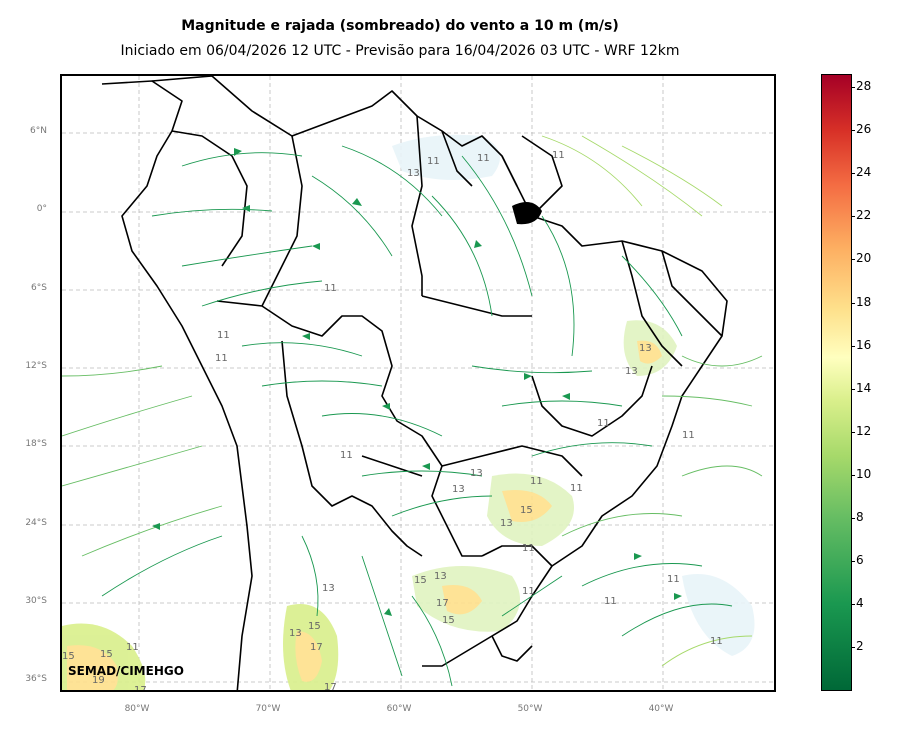  What do you see at coordinates (857, 646) in the screenshot?
I see `colorbar-tick: 2` at bounding box center [857, 646].